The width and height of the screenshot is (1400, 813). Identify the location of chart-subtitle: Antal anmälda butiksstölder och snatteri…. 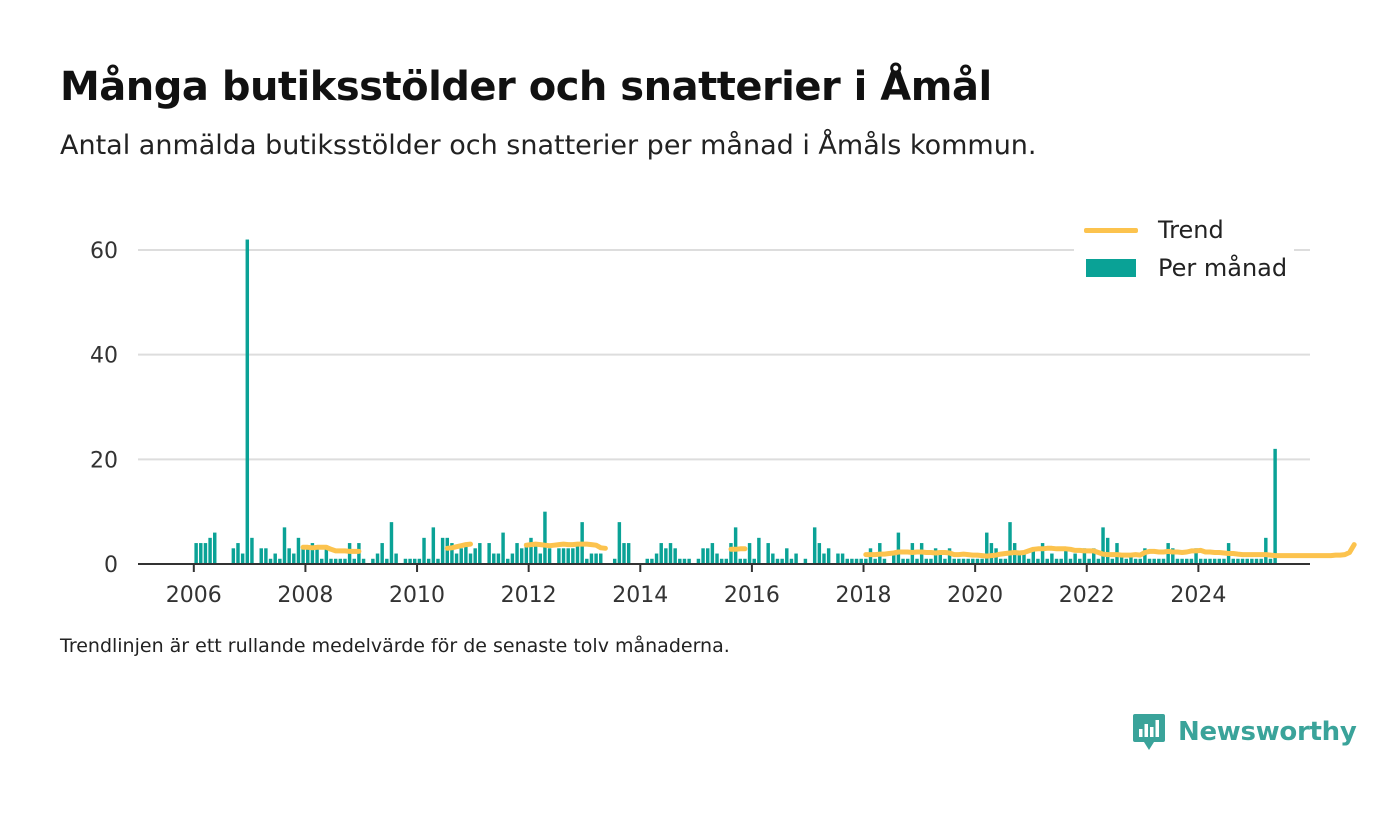
(548, 145).